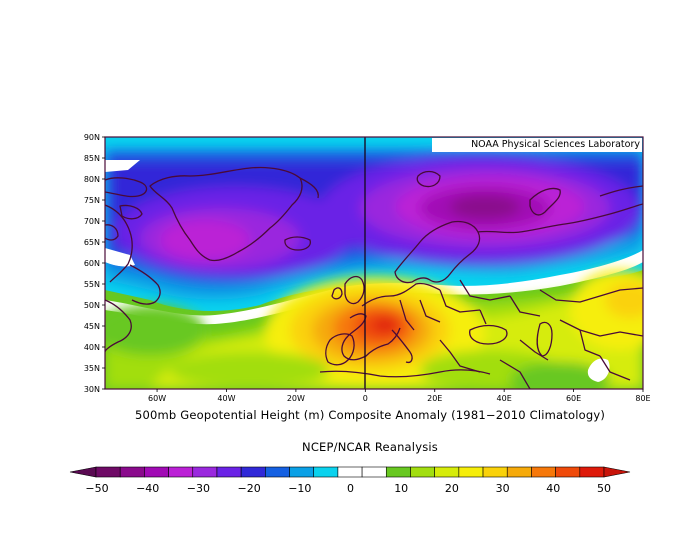  I want to click on longitude-axis: 60W 40W 20W 0 20E 40E 60E 80E, so click(399, 396).